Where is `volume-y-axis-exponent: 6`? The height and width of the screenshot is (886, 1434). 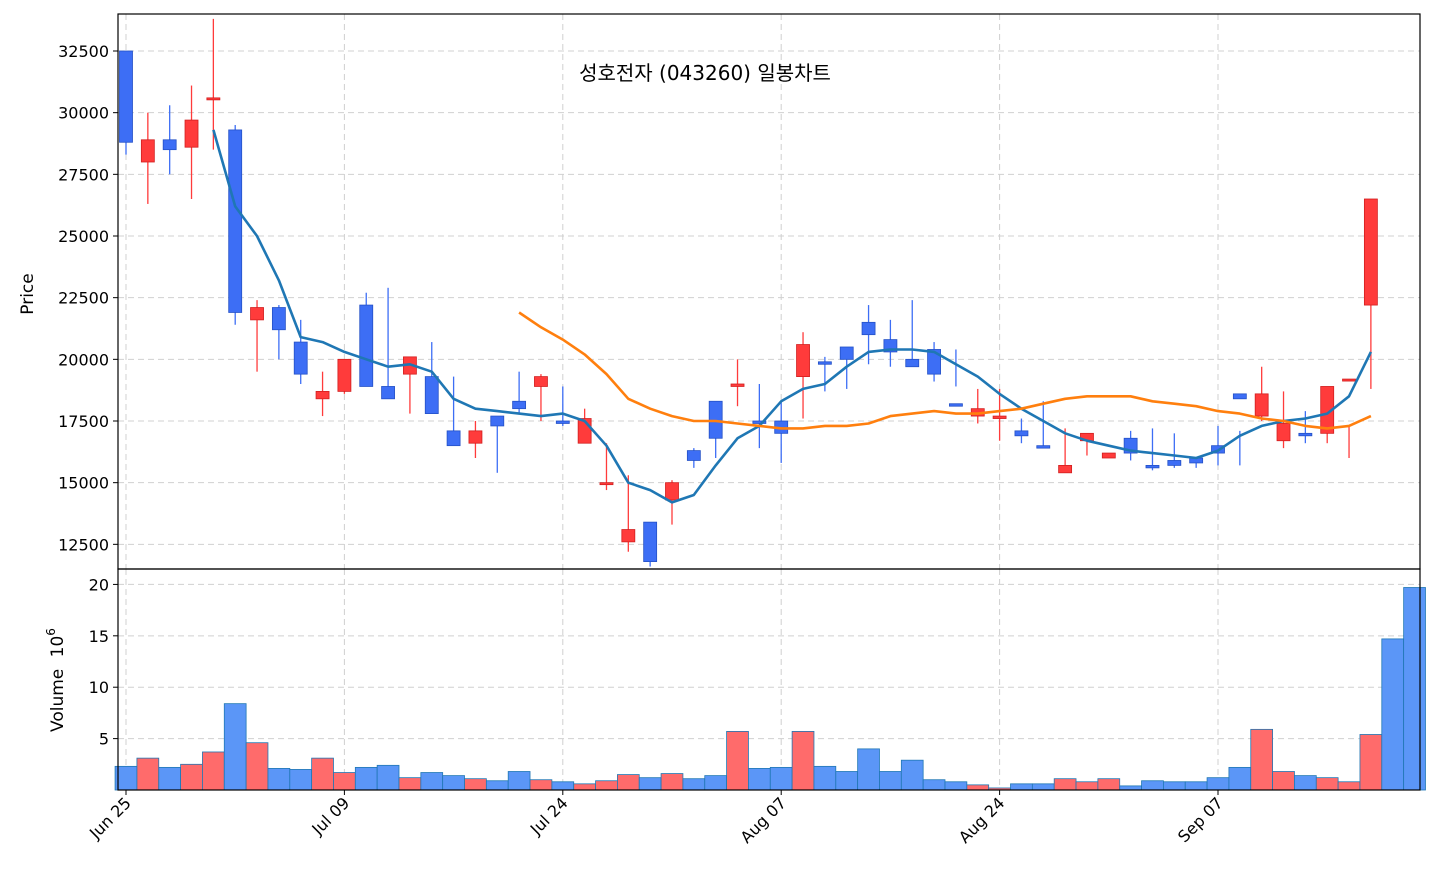
volume-y-axis-exponent: 6 is located at coordinates (51, 632).